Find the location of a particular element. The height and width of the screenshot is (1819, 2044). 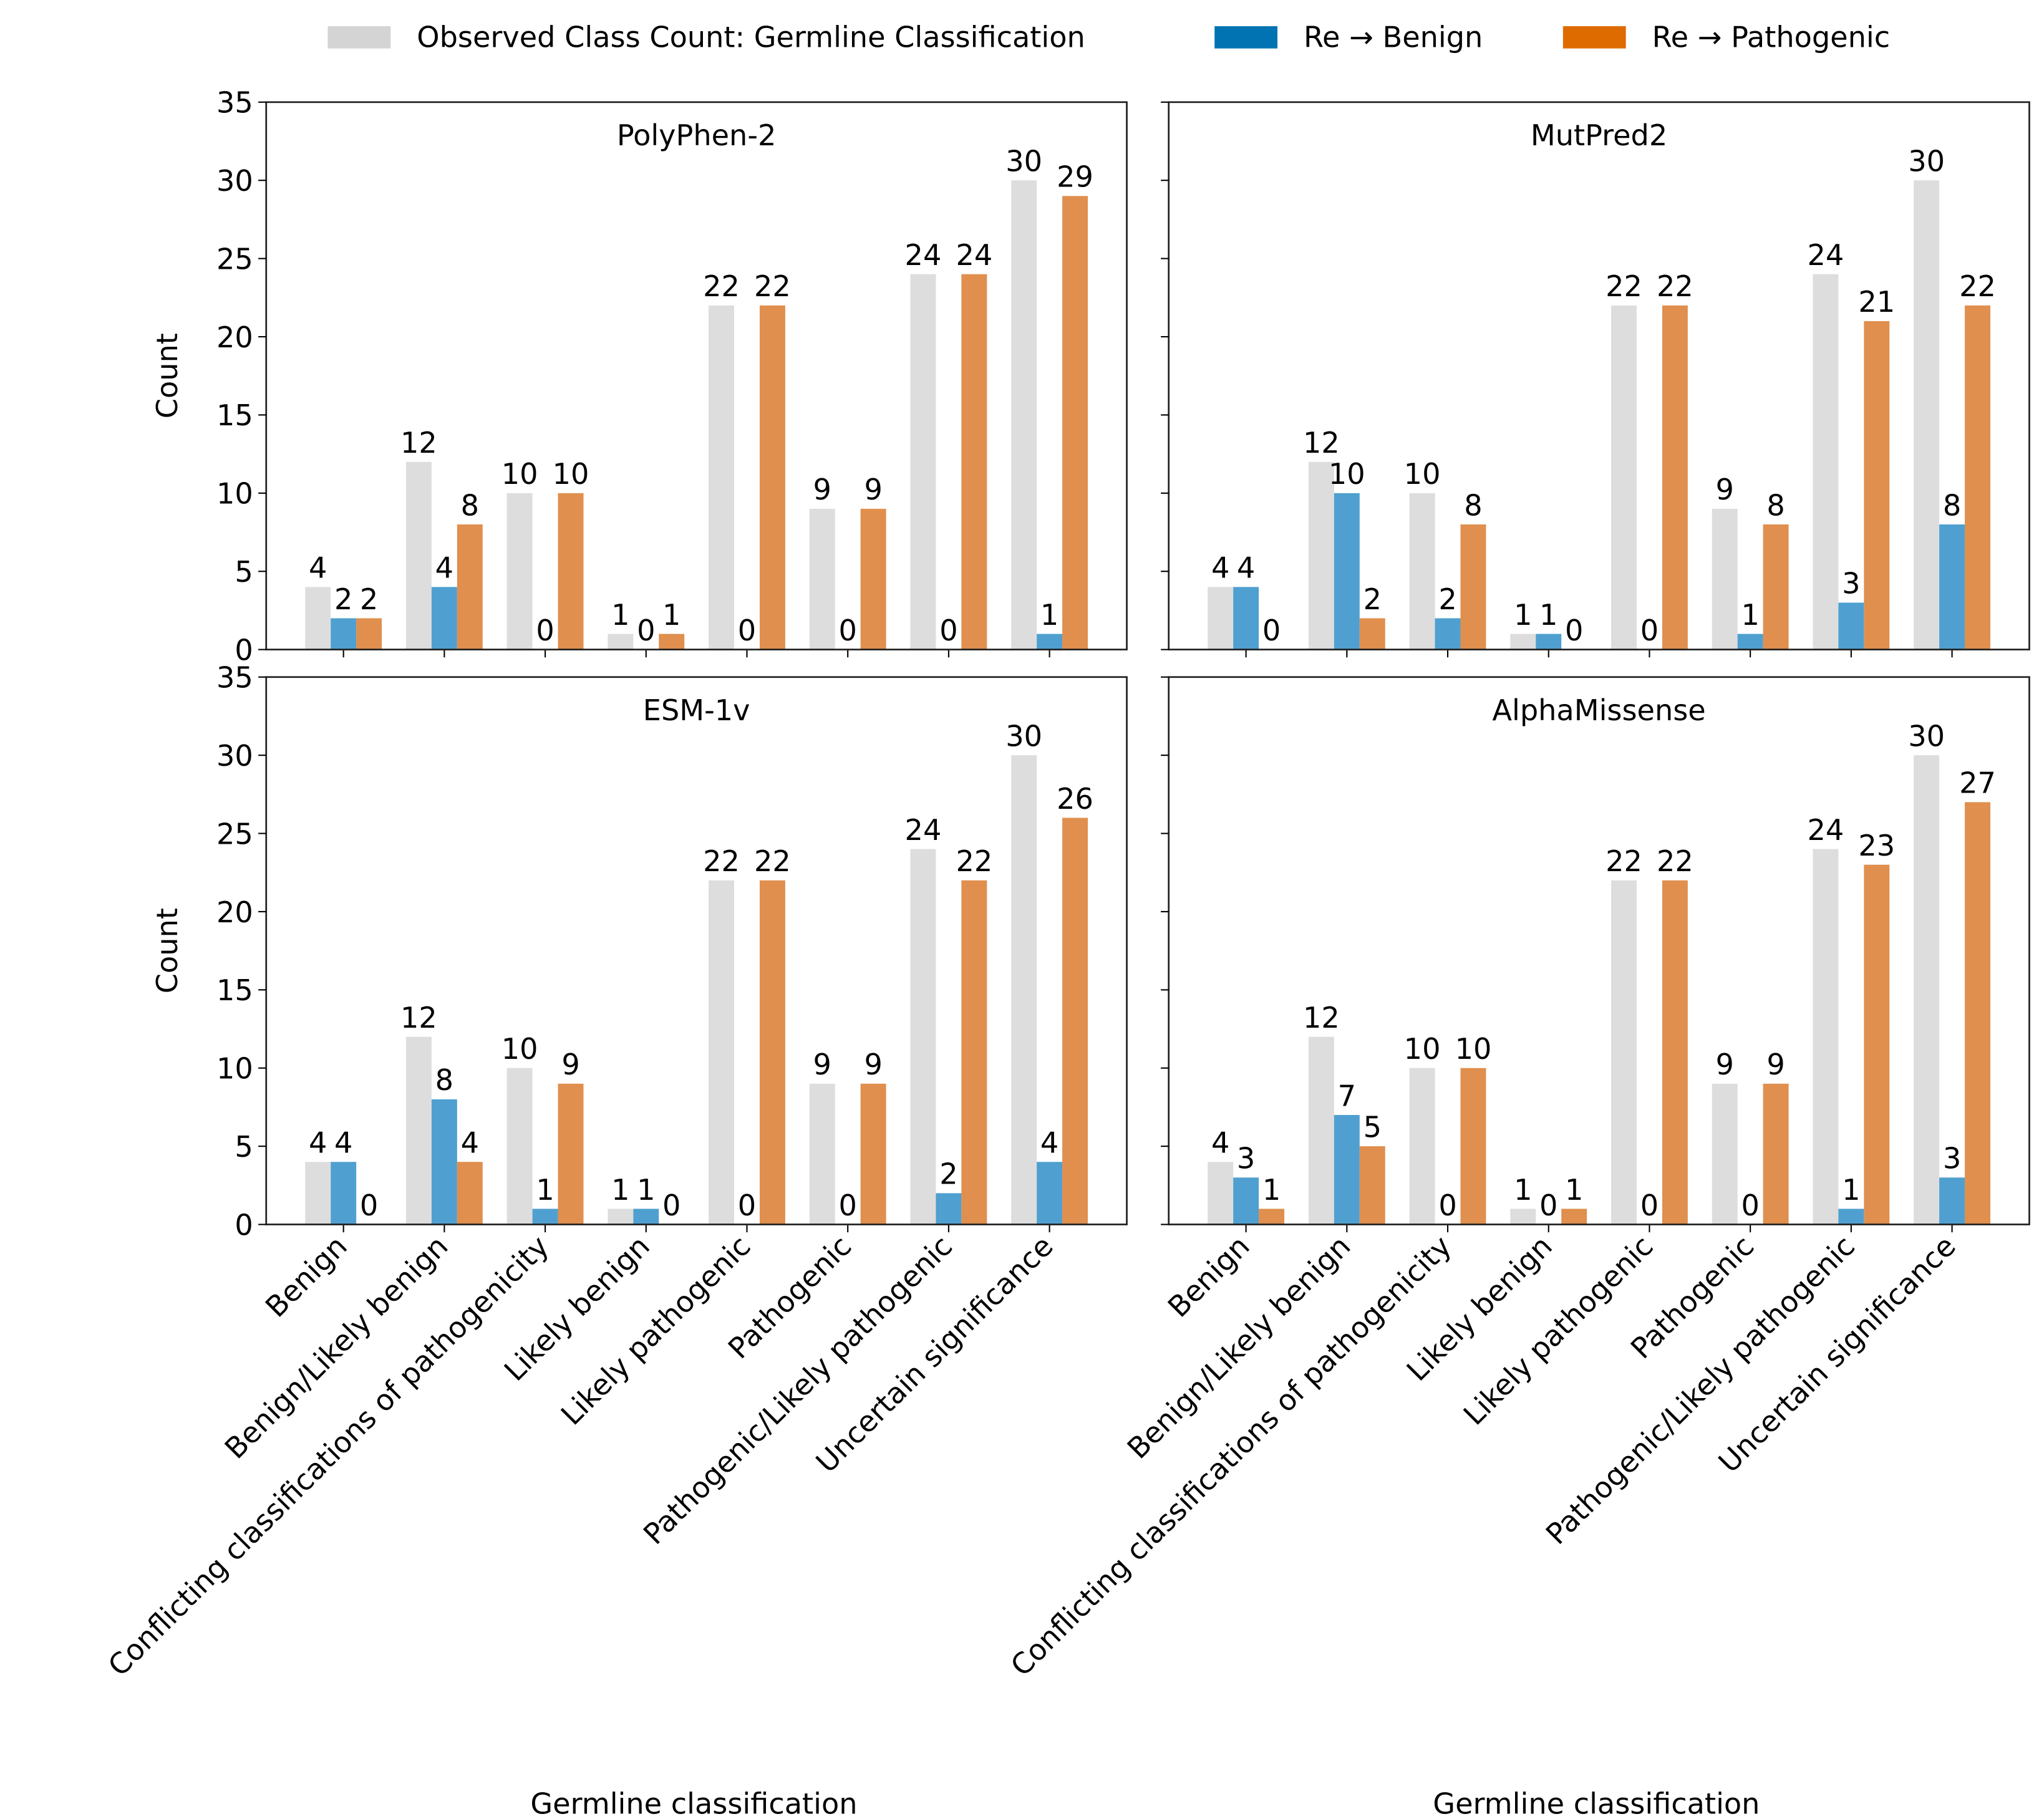

y-tick-label: 20 is located at coordinates (235, 337).